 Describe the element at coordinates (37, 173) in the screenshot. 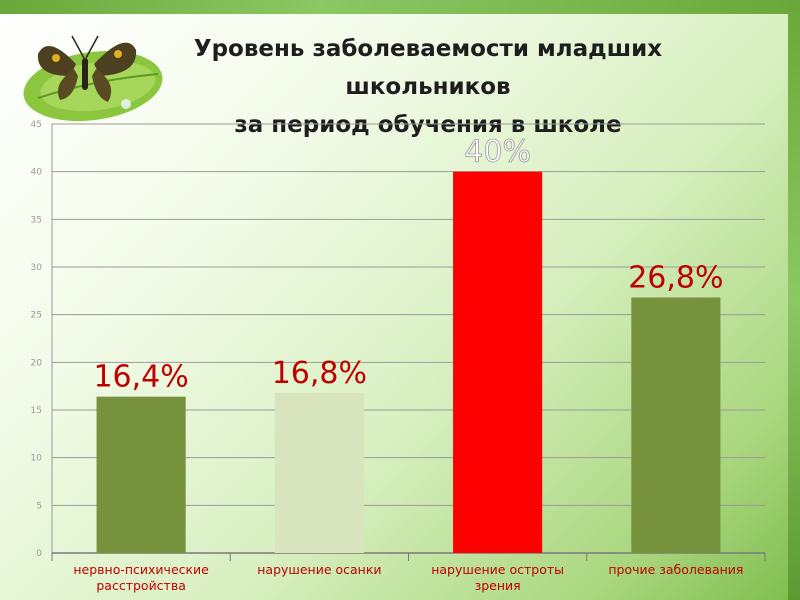

I see `y-tick-label: 40` at that location.